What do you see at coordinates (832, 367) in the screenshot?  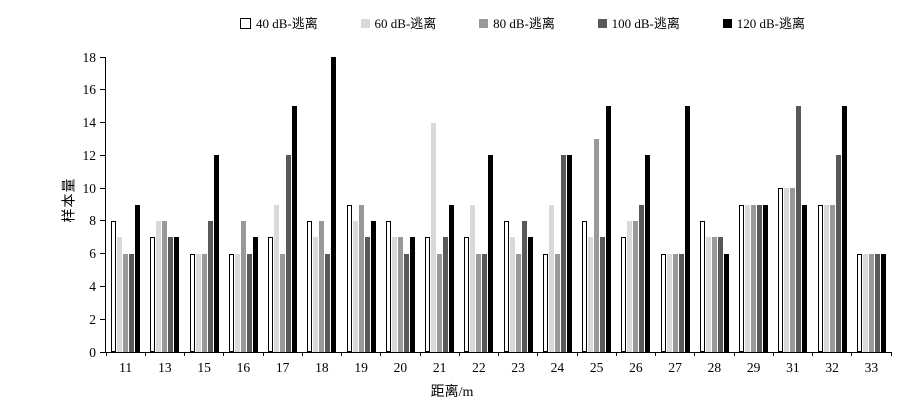 I see `x-axis-tick-label: 32` at bounding box center [832, 367].